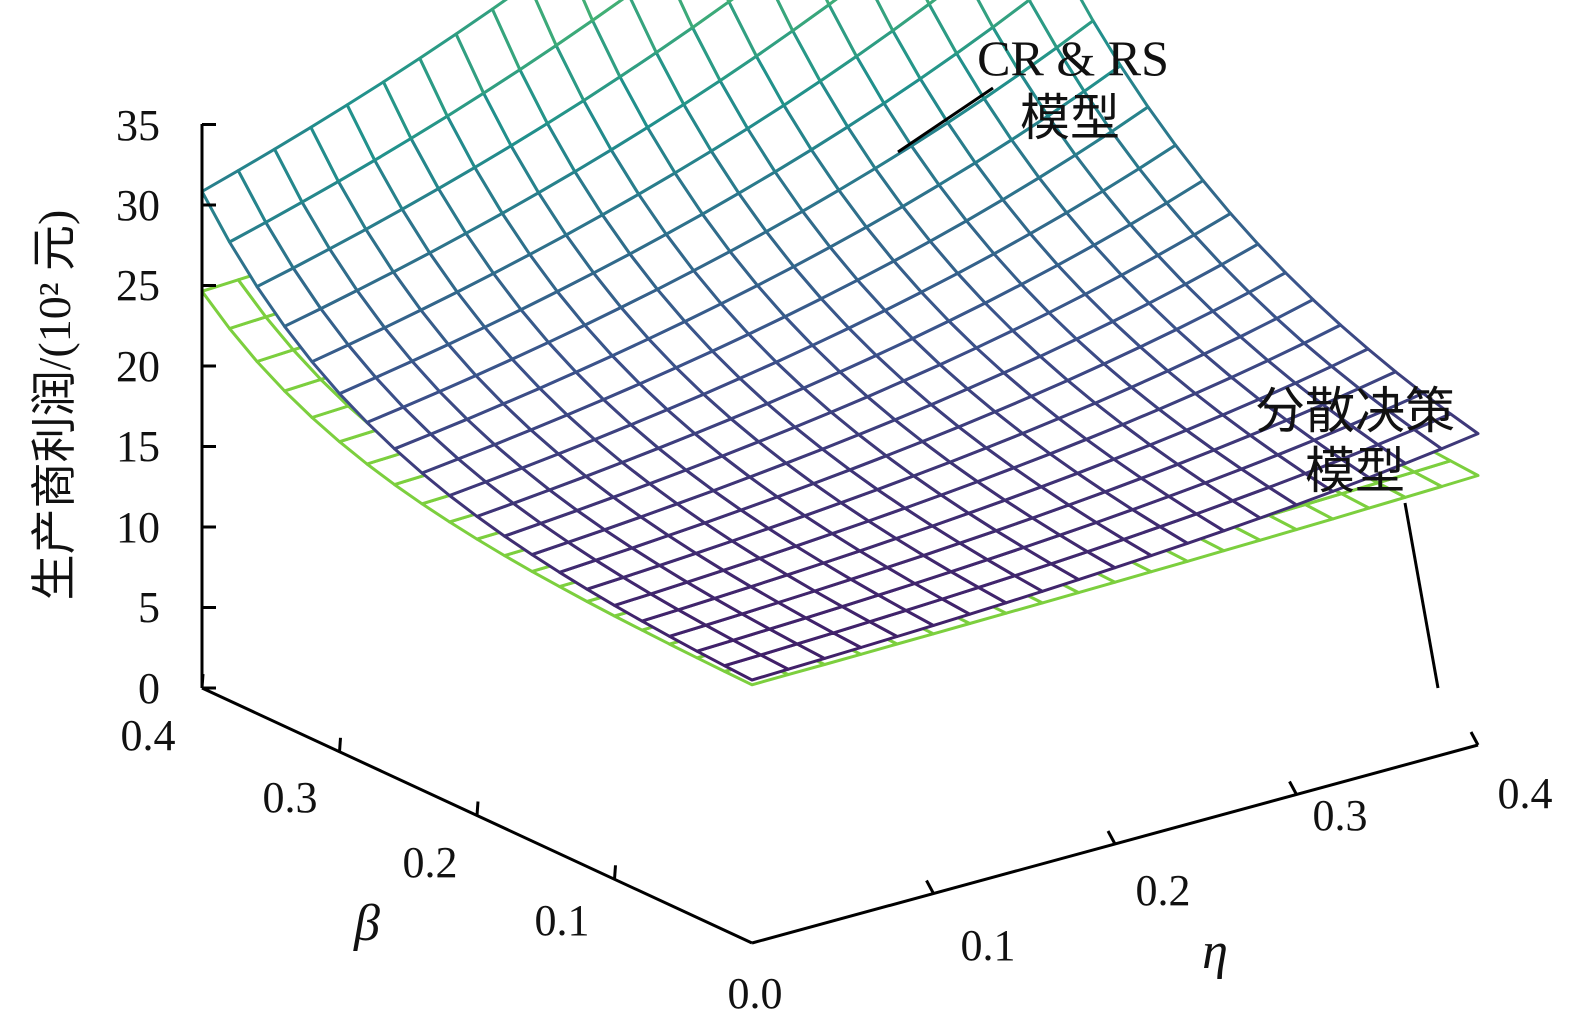  What do you see at coordinates (1355, 536) in the screenshot?
I see `annotation-decentralized: 分散决策 模型` at bounding box center [1355, 536].